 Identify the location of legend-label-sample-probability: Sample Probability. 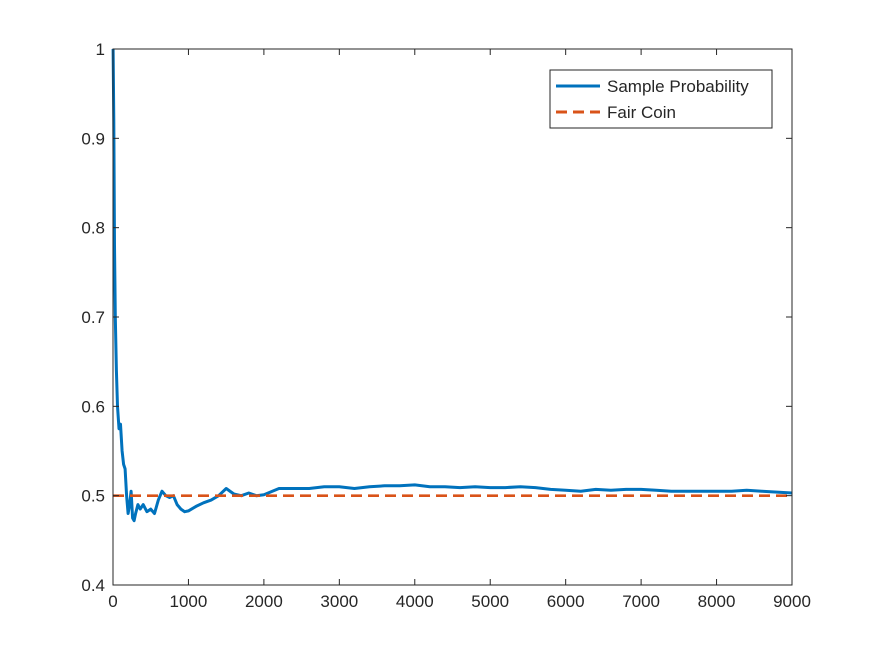
(678, 86).